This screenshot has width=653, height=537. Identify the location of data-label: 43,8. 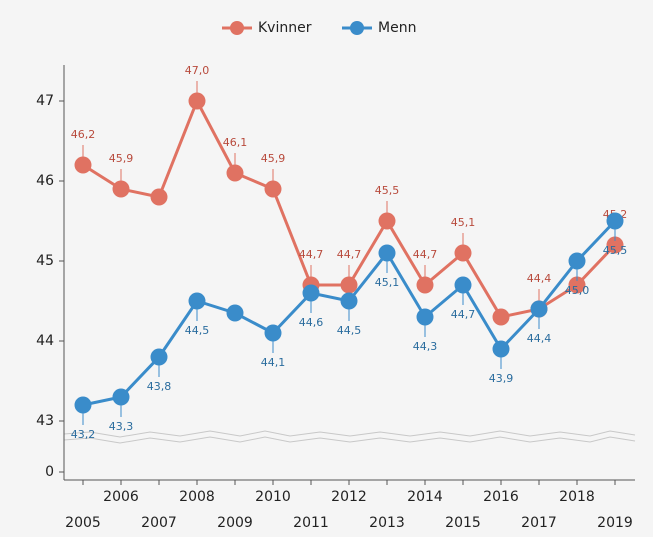
(159, 386).